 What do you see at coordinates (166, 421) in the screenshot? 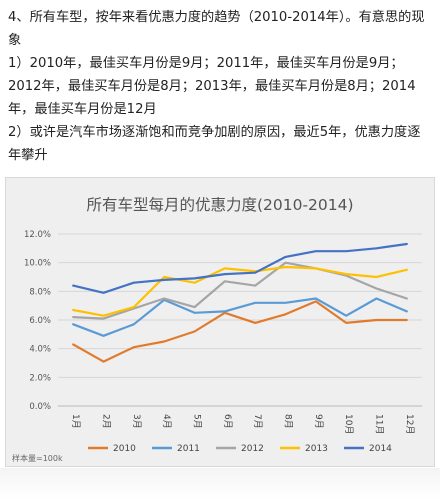
I see `x-tick-label: 4月` at bounding box center [166, 421].